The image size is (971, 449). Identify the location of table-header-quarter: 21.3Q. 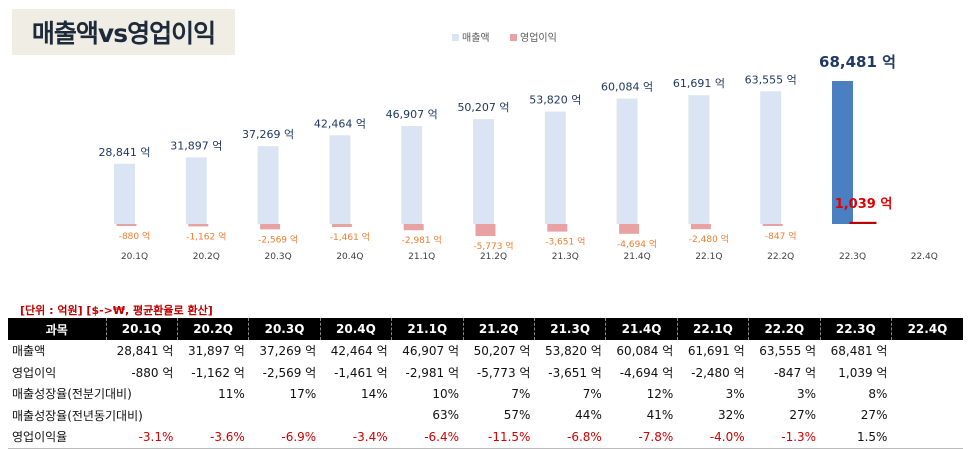
(569, 329).